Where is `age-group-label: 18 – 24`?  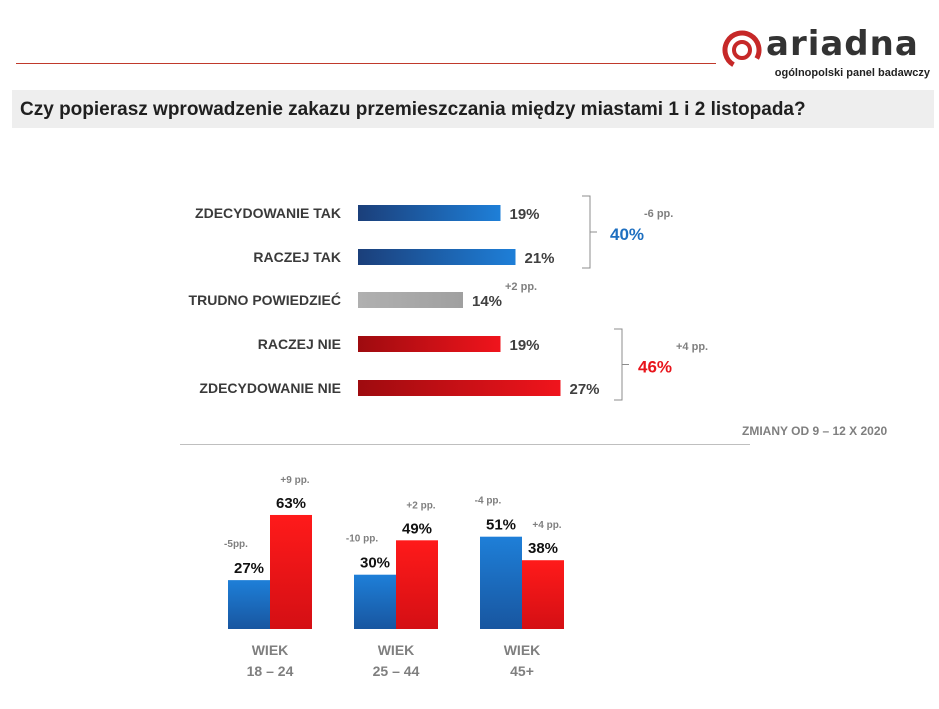
age-group-label: 18 – 24 is located at coordinates (270, 671).